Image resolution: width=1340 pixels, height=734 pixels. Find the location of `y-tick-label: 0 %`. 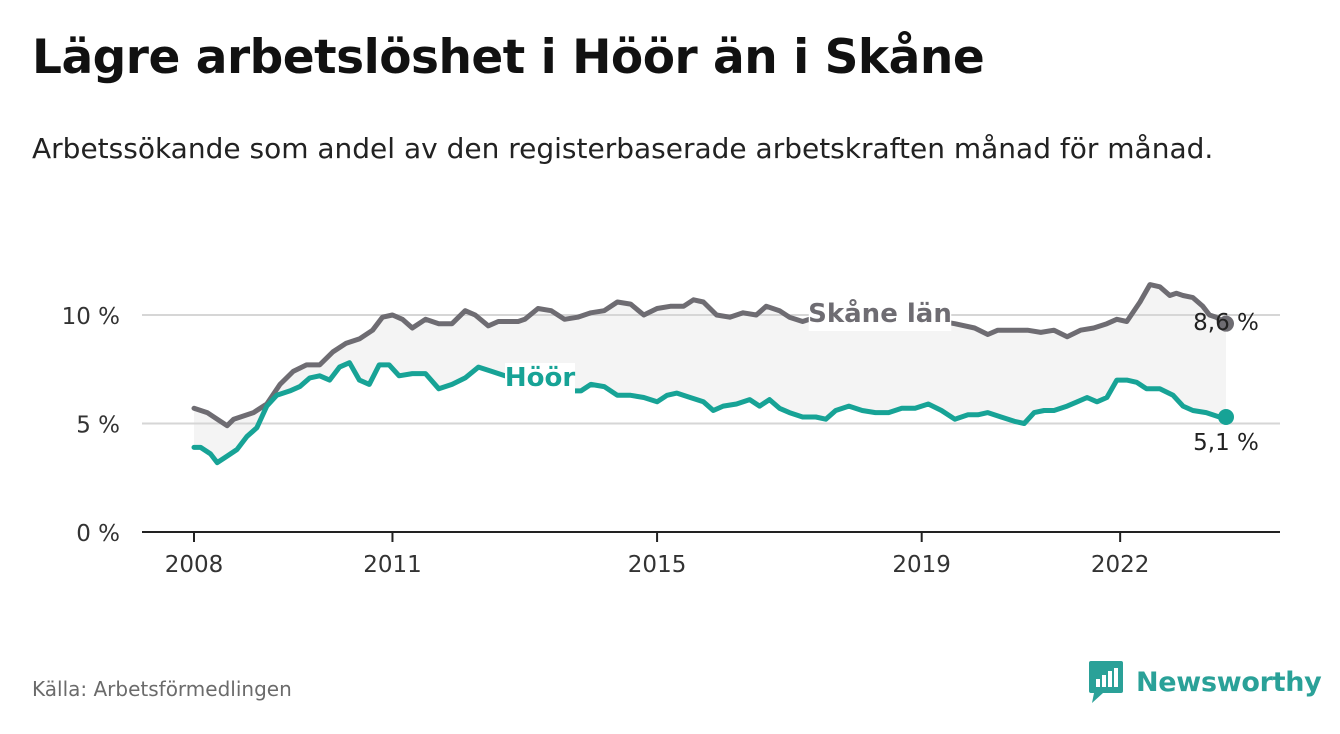

y-tick-label: 0 % is located at coordinates (98, 534).